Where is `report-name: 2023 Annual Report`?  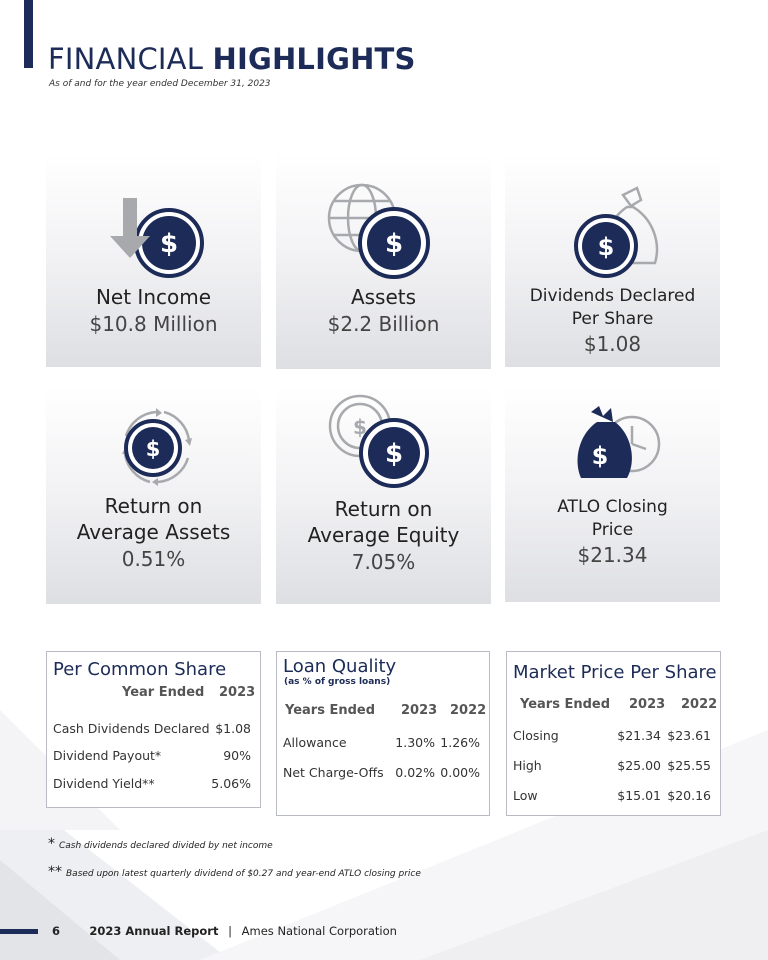 report-name: 2023 Annual Report is located at coordinates (154, 931).